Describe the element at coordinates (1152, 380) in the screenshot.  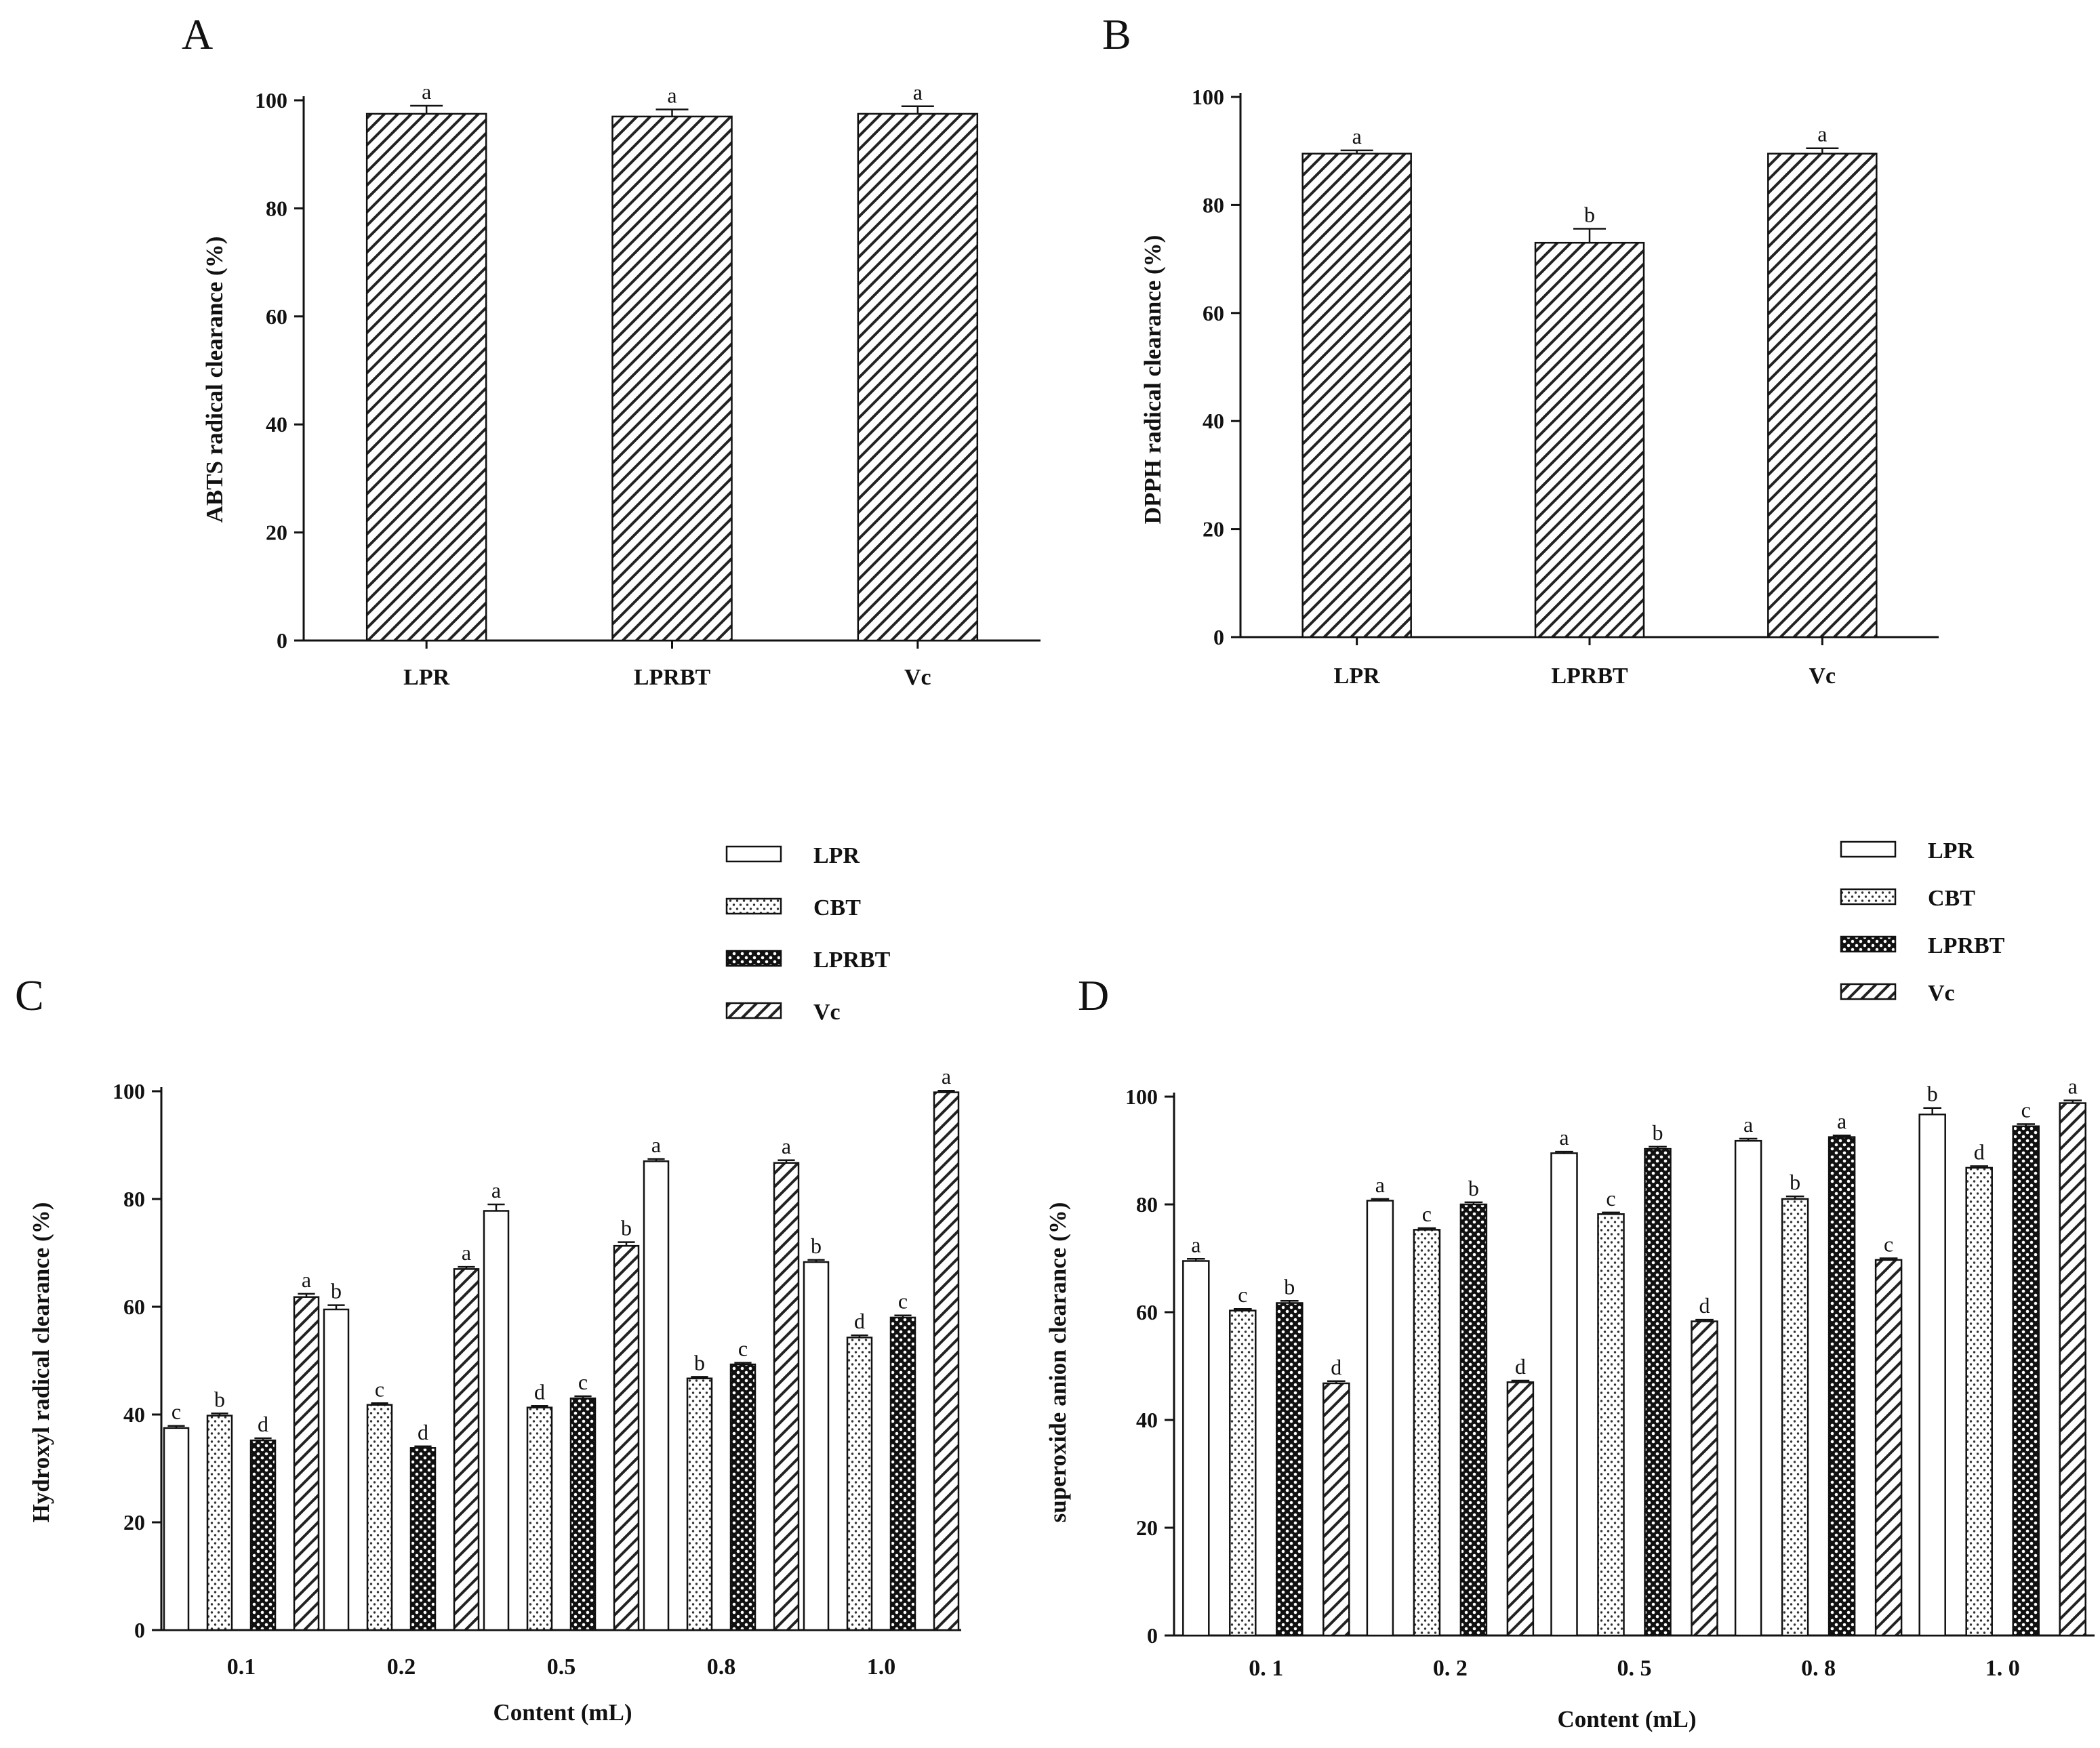
I see `y-axis-title-dpph: DPPH radical clearance (%)` at that location.